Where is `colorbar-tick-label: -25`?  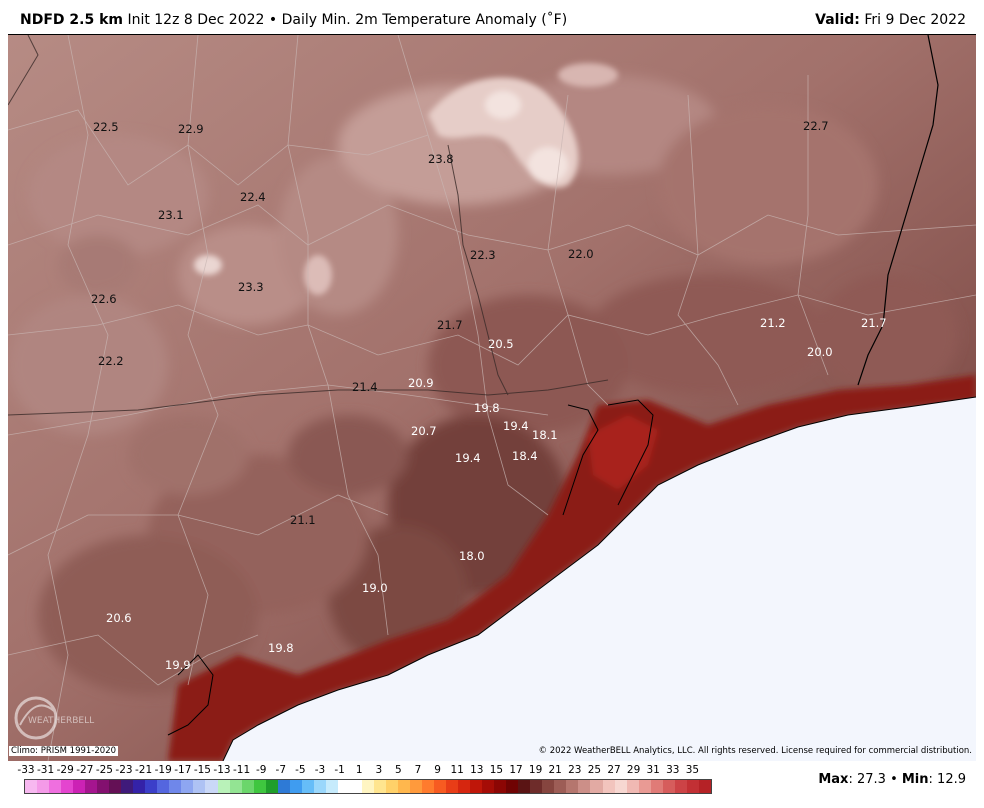
colorbar-tick-label: -25 is located at coordinates (104, 770).